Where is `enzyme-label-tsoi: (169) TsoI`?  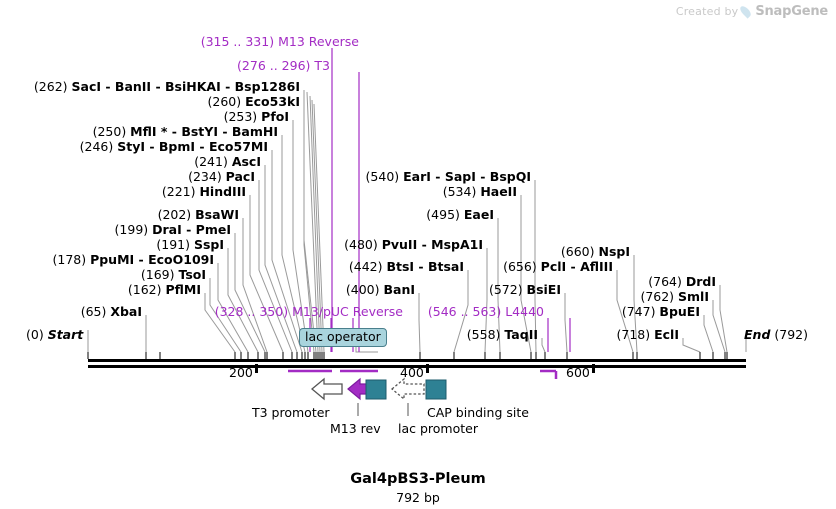 enzyme-label-tsoi: (169) TsoI is located at coordinates (173, 274).